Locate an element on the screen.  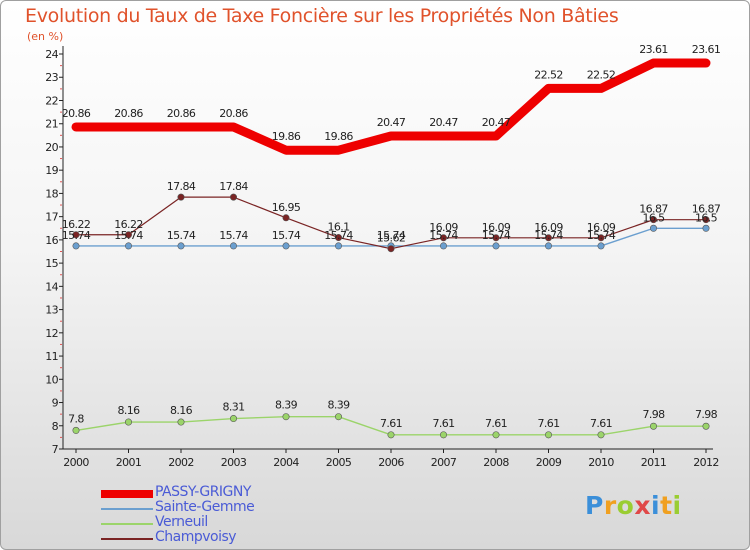
data-label: 17.84 is located at coordinates (233, 186).